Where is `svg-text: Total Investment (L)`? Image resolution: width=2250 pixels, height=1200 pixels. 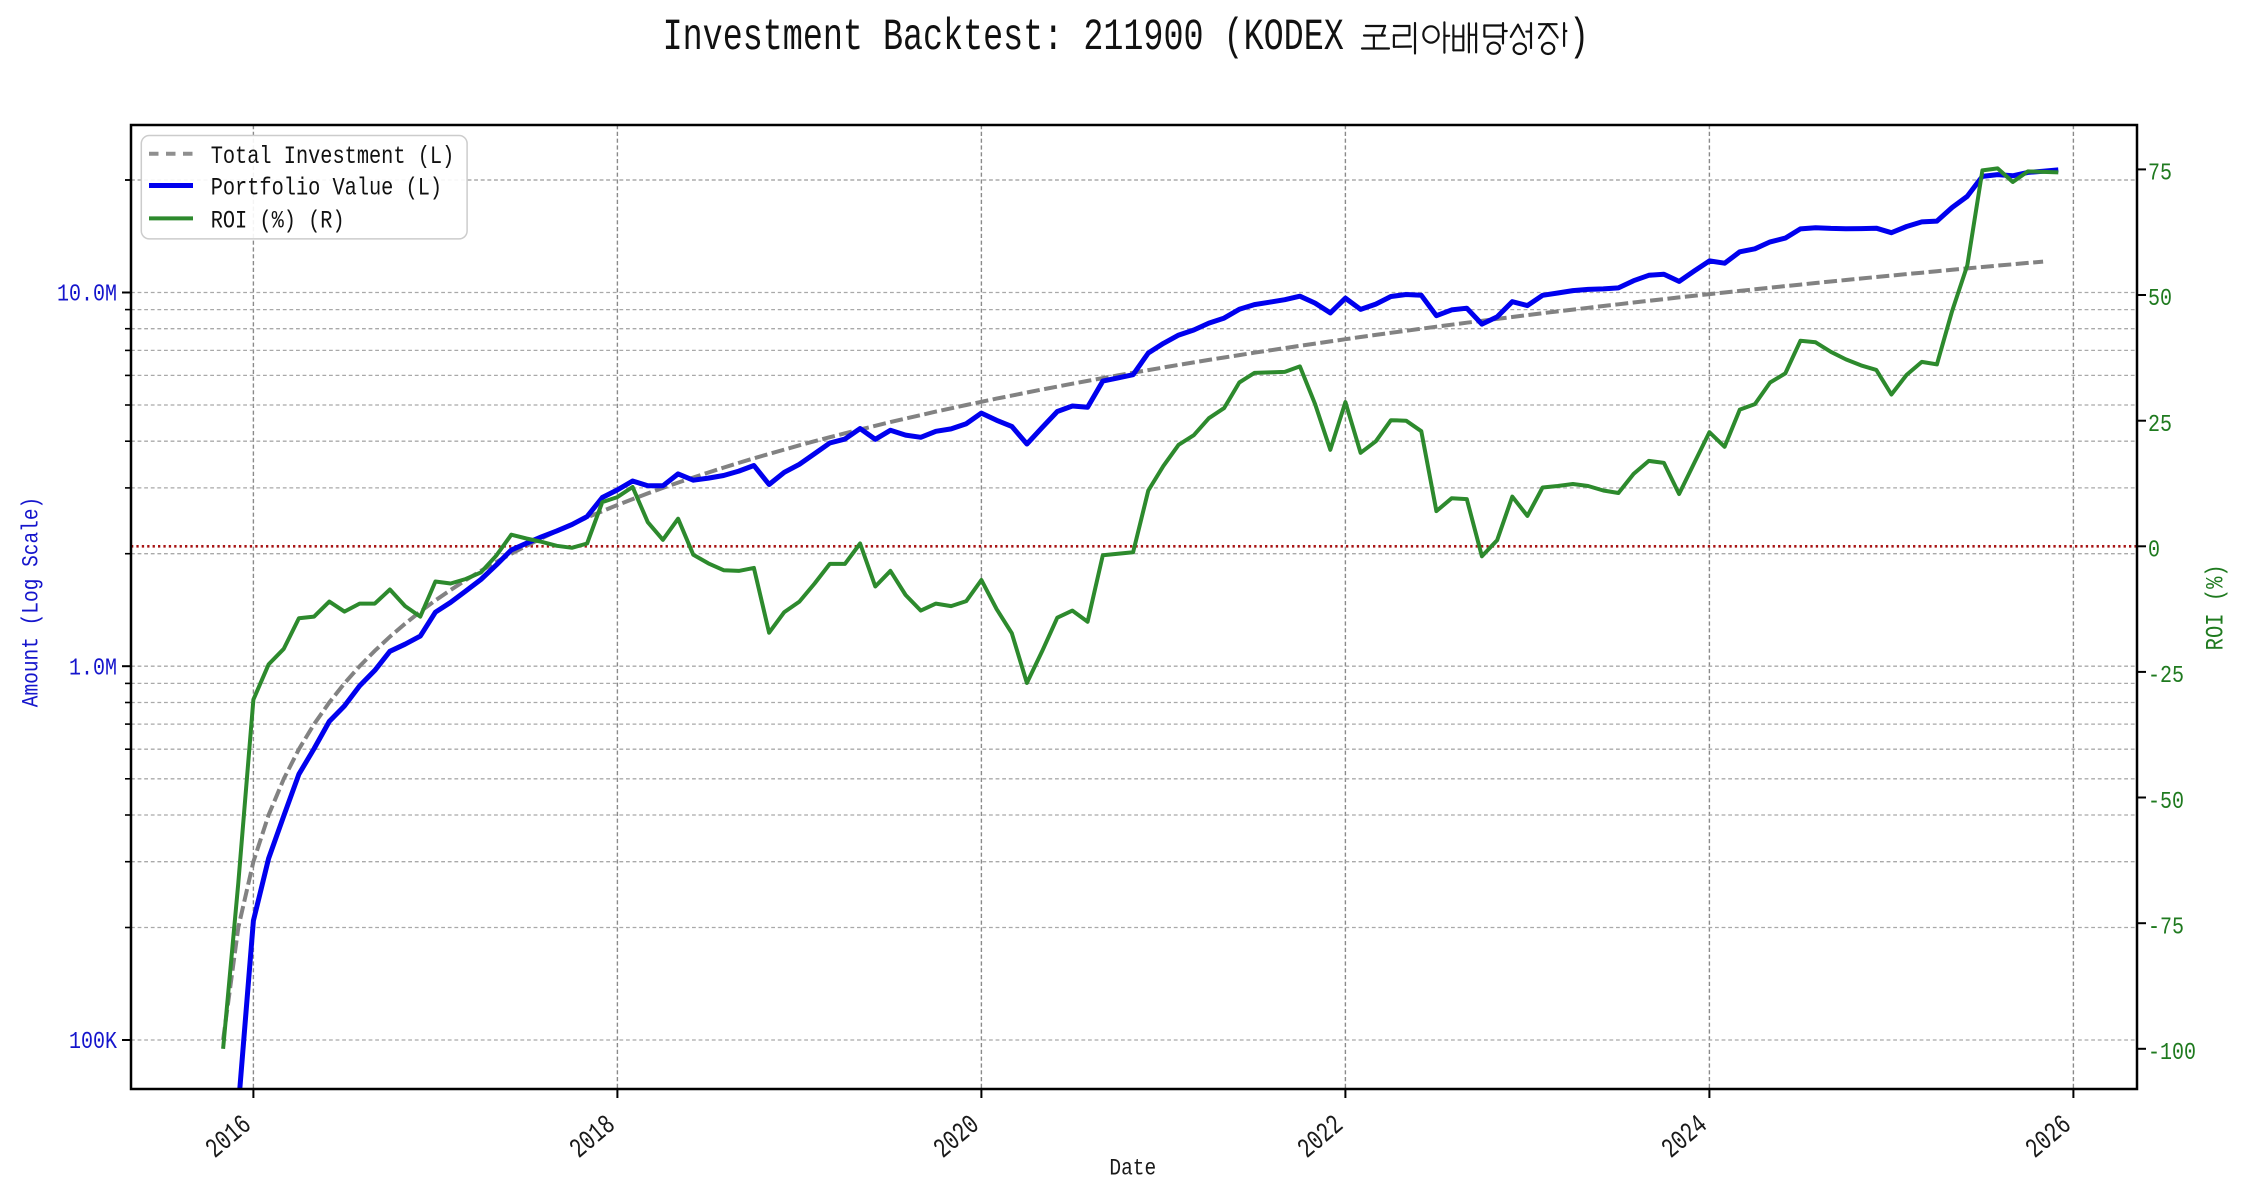 svg-text: Total Investment (L) is located at coordinates (333, 156).